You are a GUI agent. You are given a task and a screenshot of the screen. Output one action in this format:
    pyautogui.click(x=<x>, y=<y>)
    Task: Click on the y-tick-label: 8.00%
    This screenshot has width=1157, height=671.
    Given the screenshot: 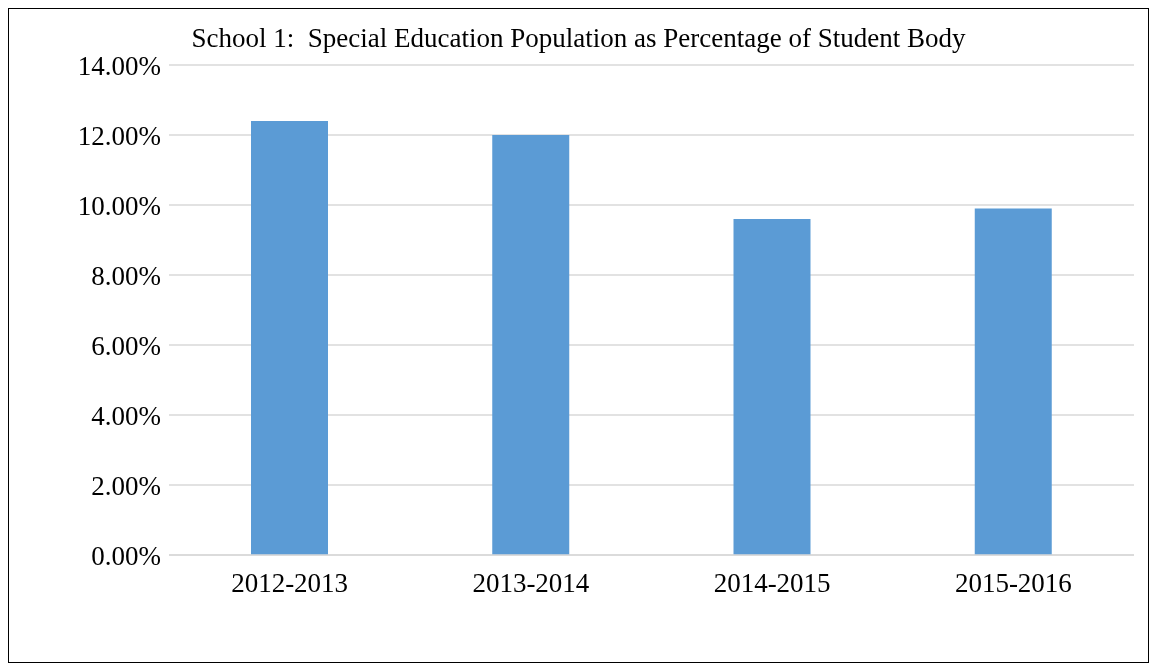 What is the action you would take?
    pyautogui.click(x=126, y=275)
    